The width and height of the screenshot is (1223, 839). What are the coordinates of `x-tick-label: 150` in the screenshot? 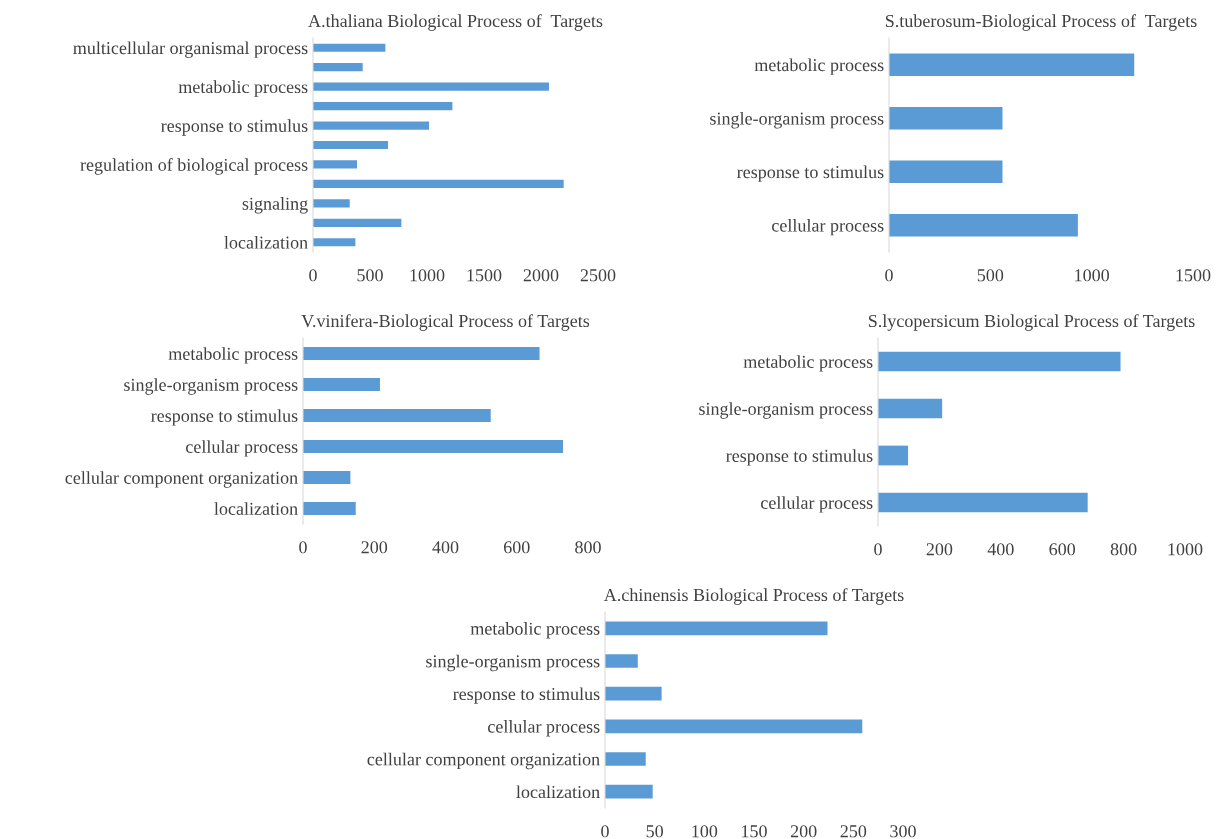 It's located at (754, 831).